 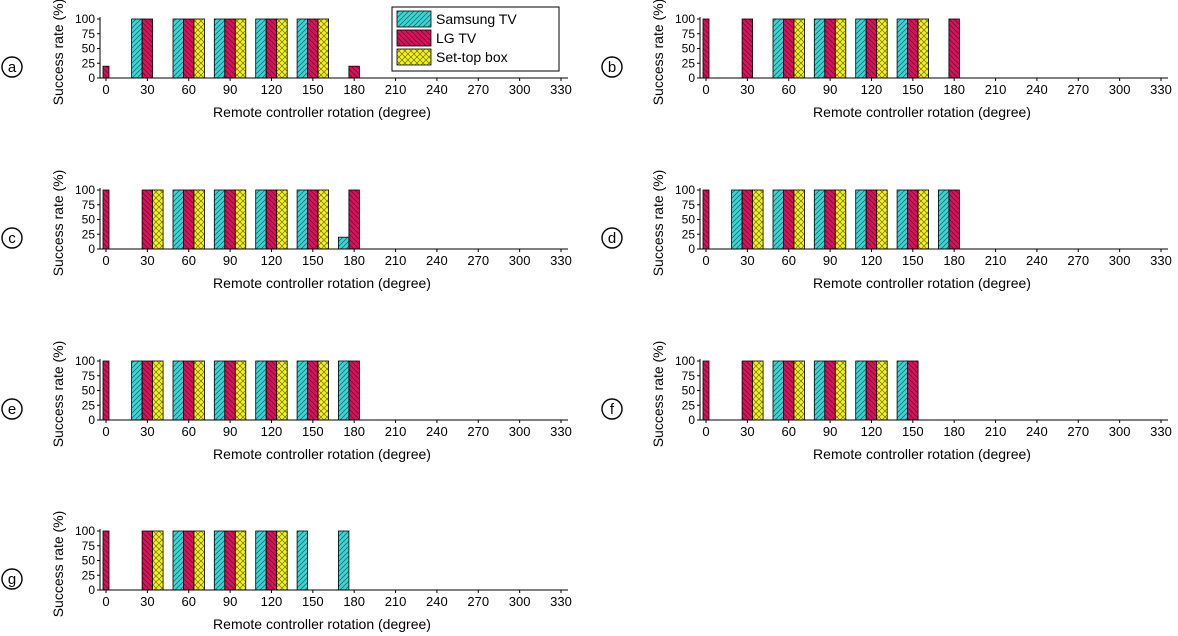 What do you see at coordinates (85, 19) in the screenshot?
I see `y-tick-label-100: 100` at bounding box center [85, 19].